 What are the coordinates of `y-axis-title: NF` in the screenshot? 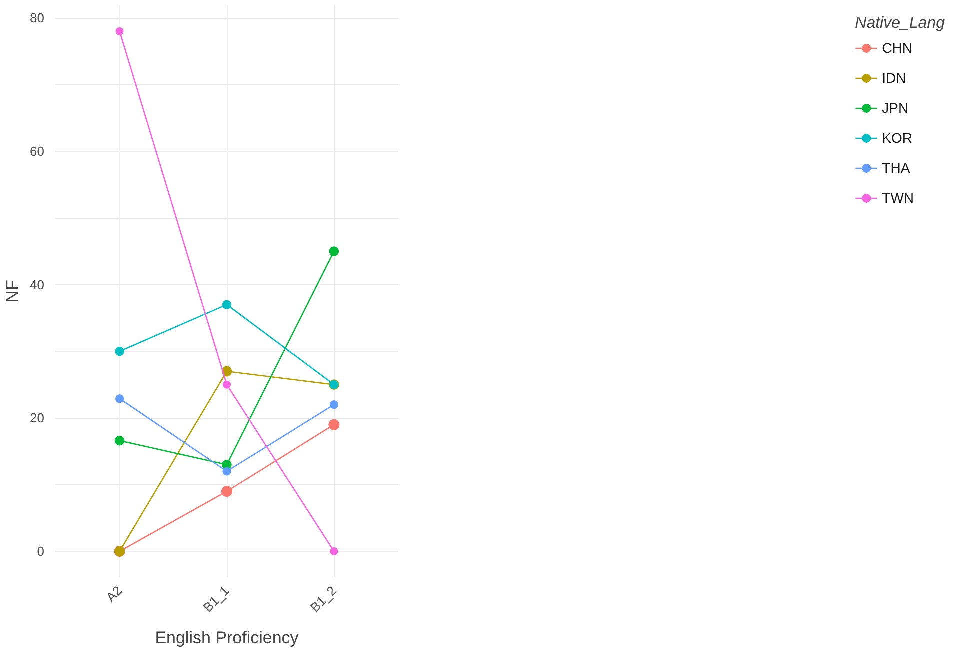 It's located at (12, 291).